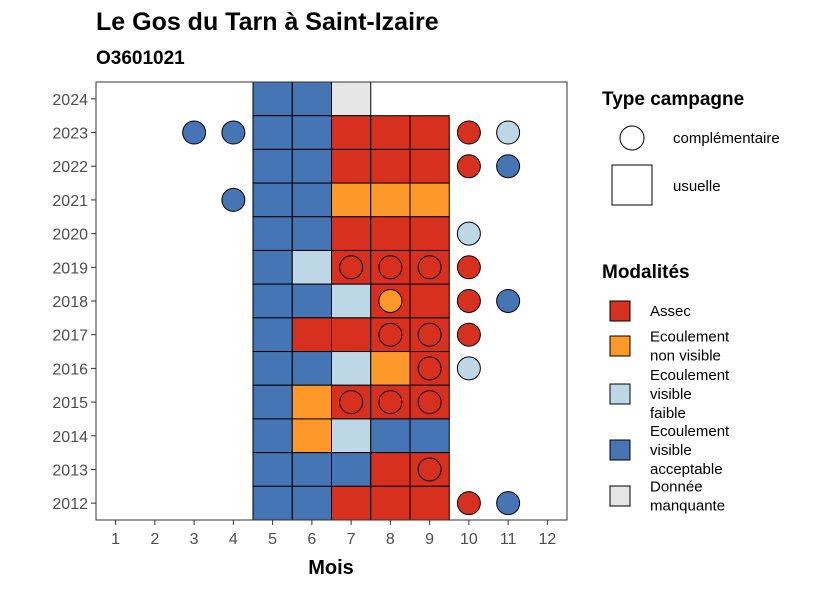 This screenshot has height=590, width=826. Describe the element at coordinates (70, 504) in the screenshot. I see `y-tick-label: 2012` at that location.